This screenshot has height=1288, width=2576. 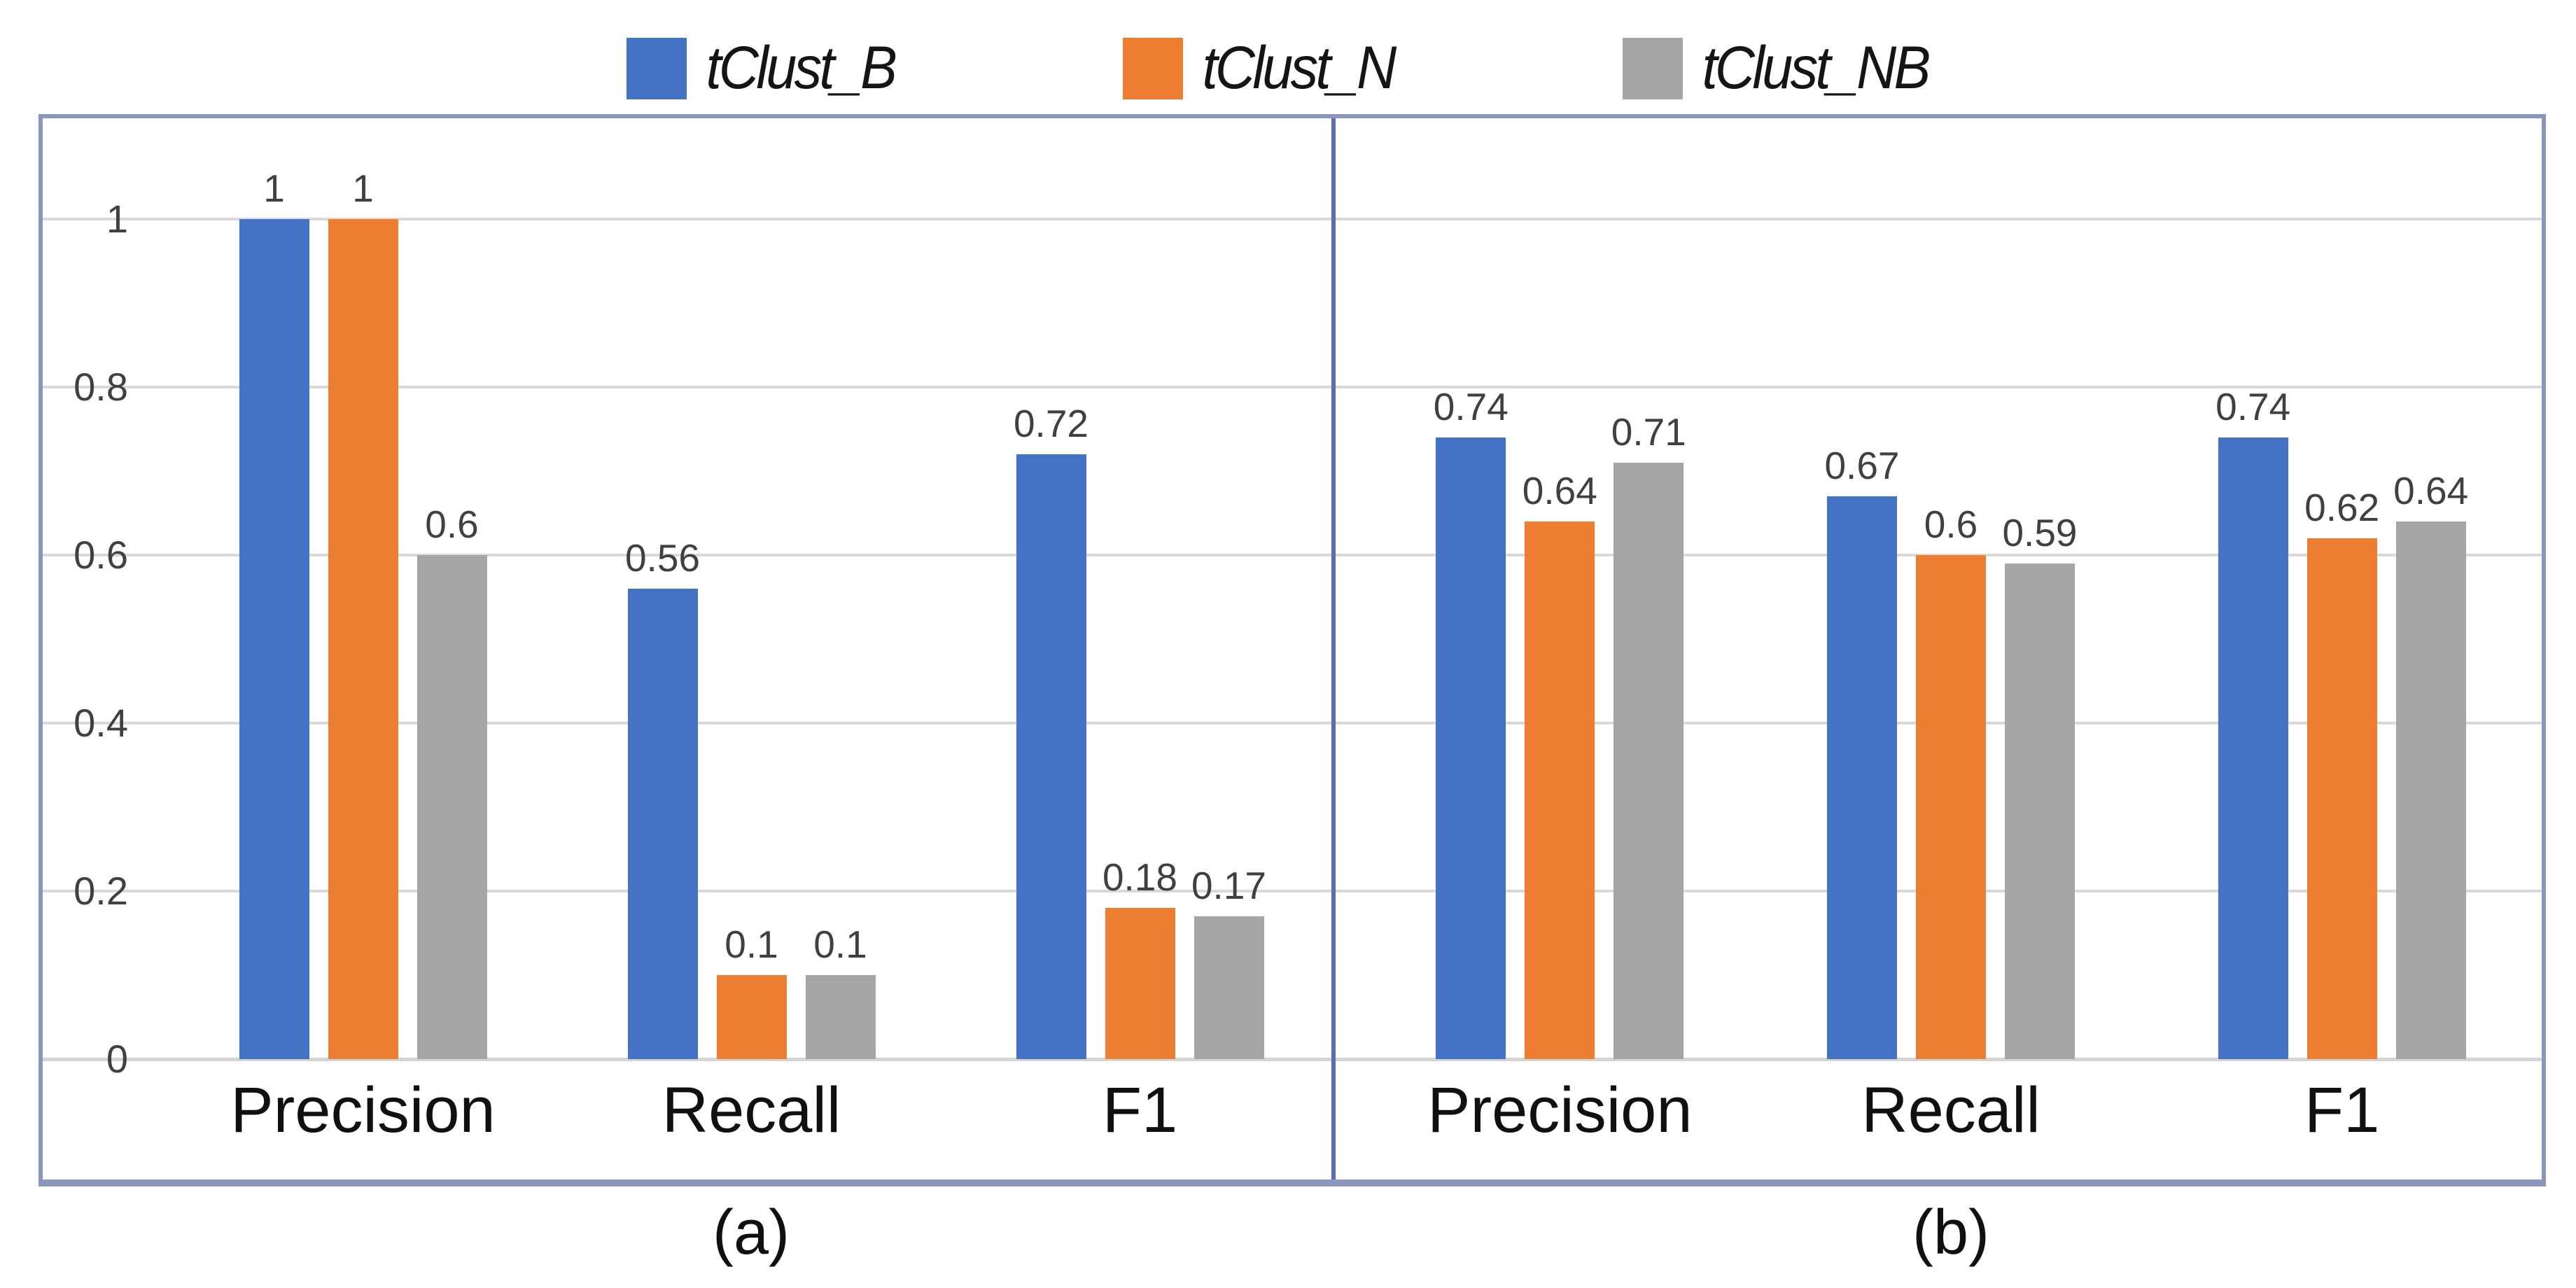 What do you see at coordinates (1649, 761) in the screenshot?
I see `bar-b-precision-tclust_nb` at bounding box center [1649, 761].